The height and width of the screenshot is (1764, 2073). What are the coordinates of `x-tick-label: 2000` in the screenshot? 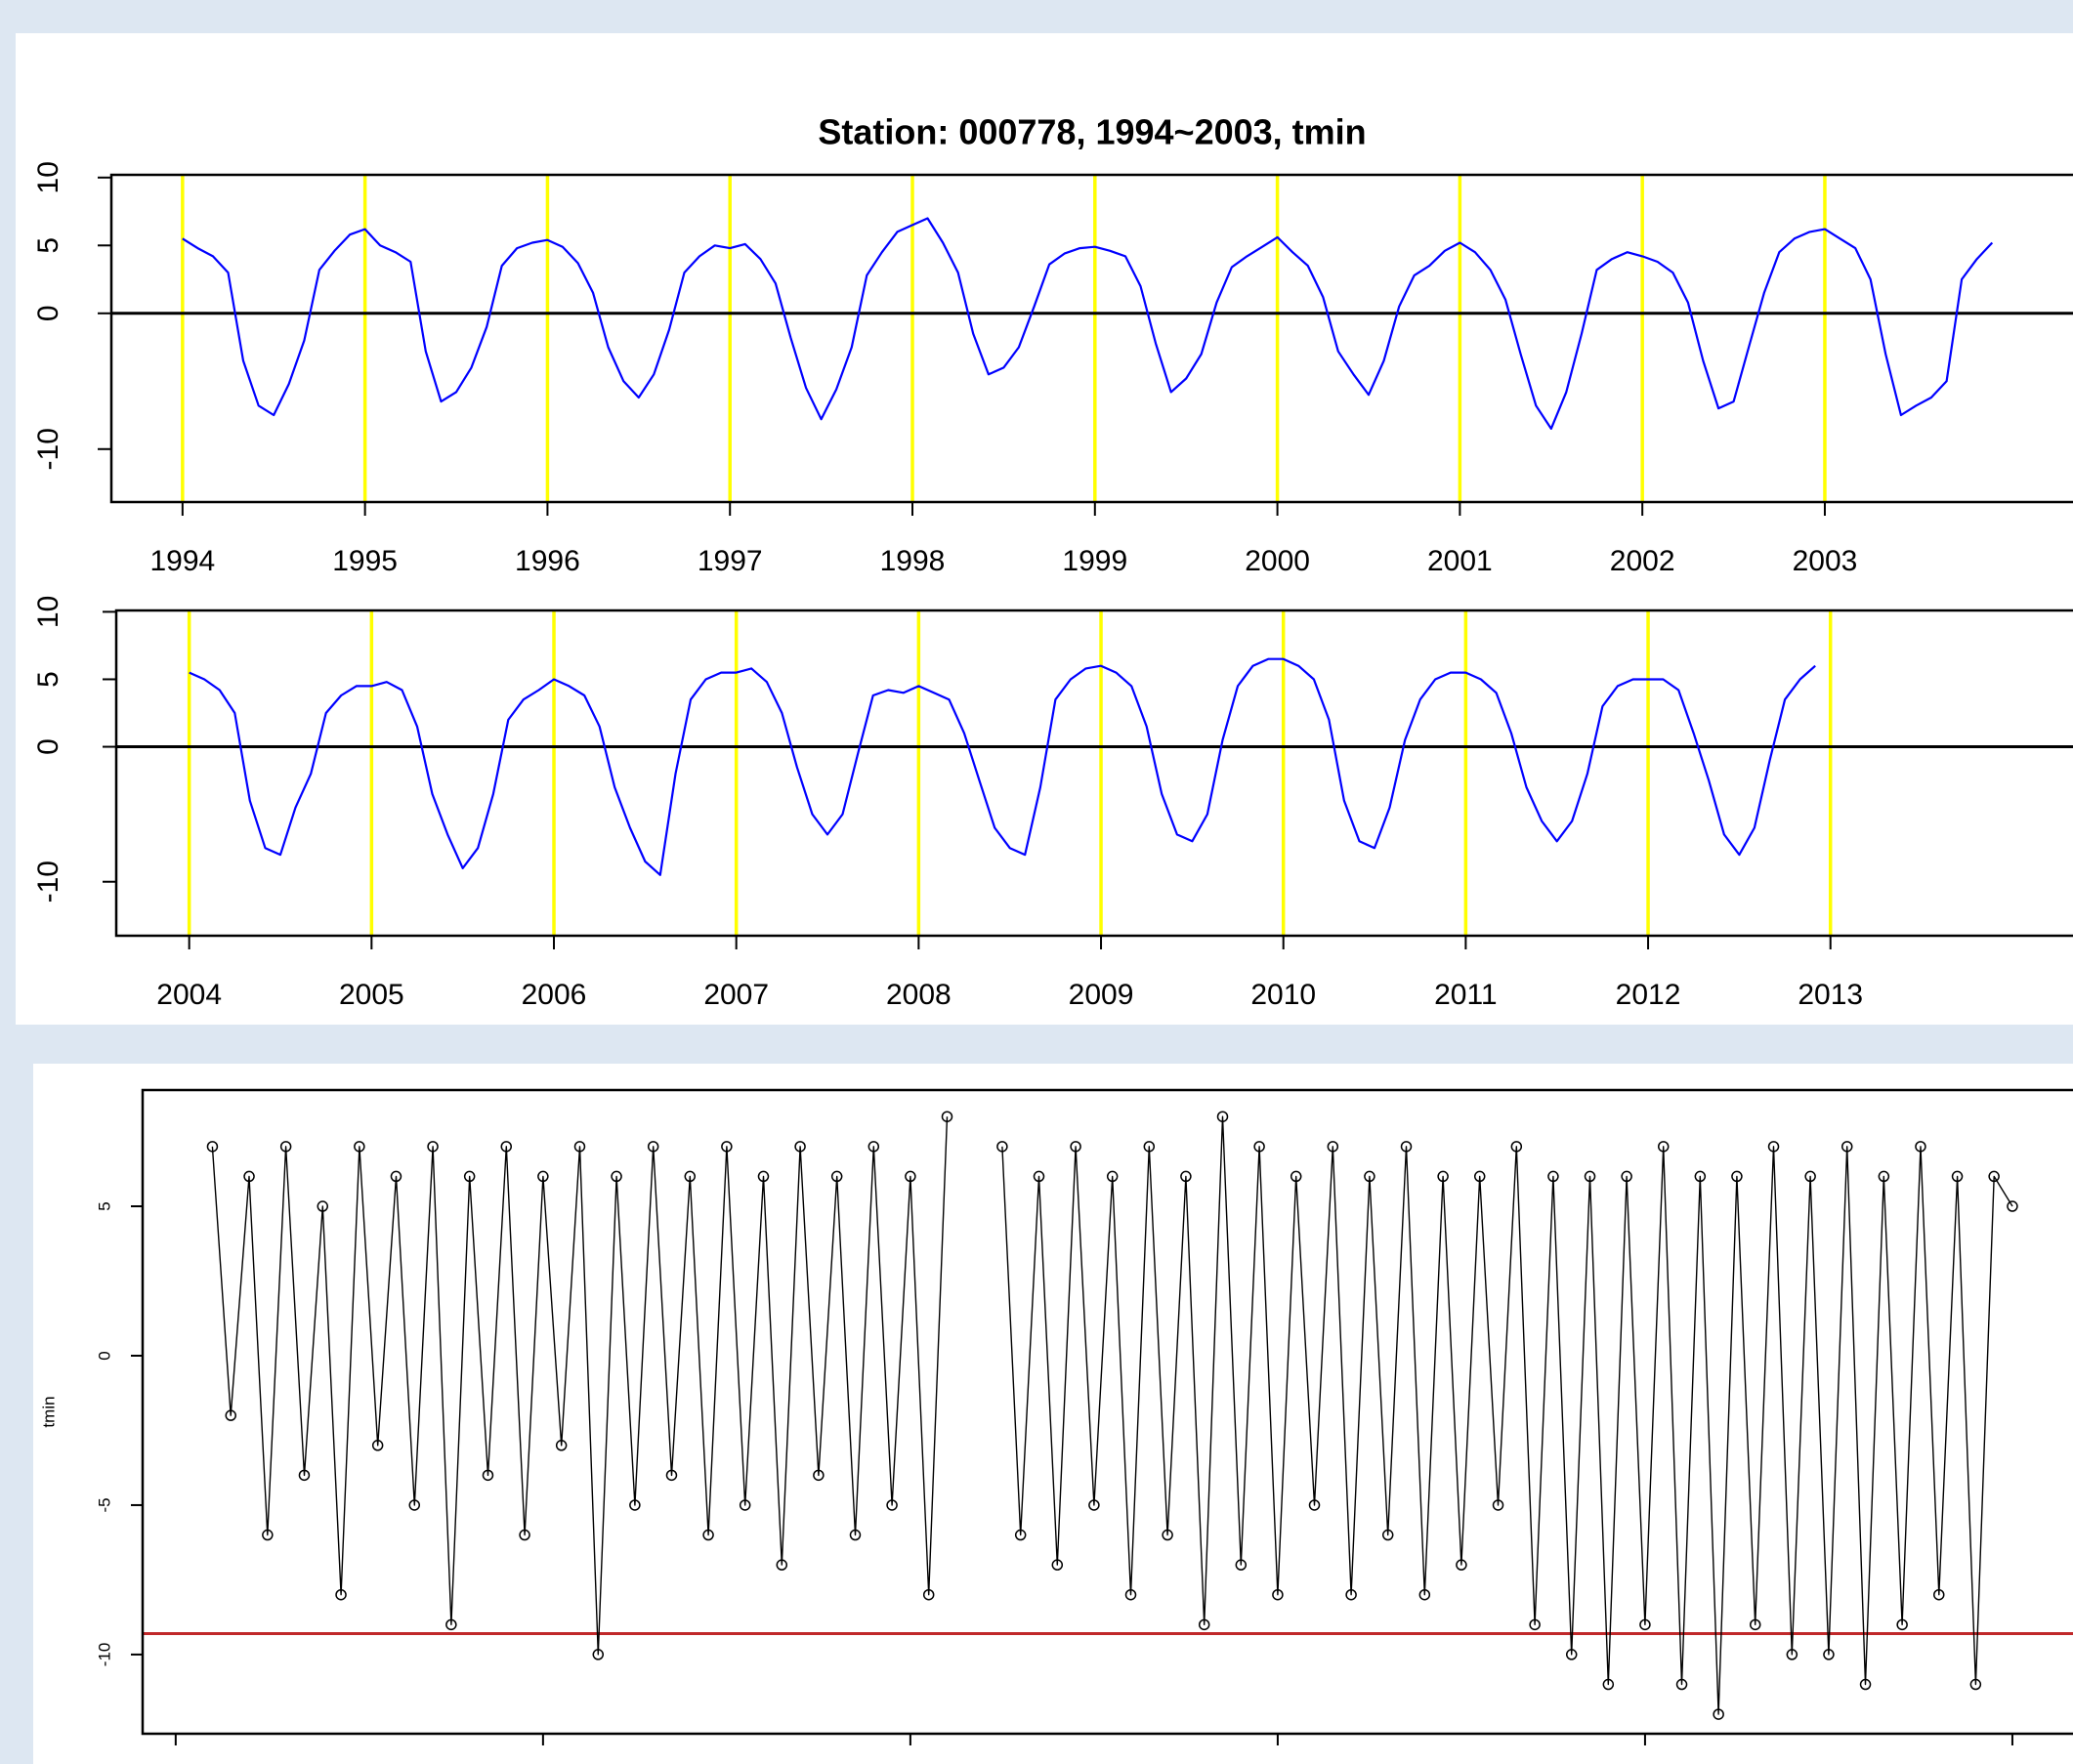 It's located at (1277, 561).